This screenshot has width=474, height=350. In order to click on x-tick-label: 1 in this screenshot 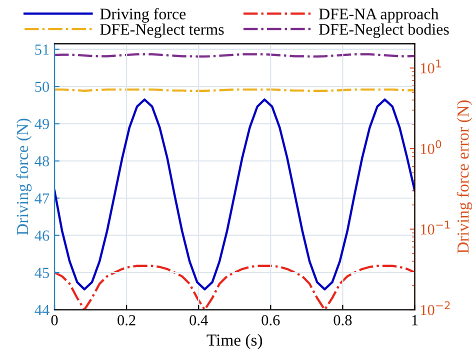, I will do `click(415, 320)`.